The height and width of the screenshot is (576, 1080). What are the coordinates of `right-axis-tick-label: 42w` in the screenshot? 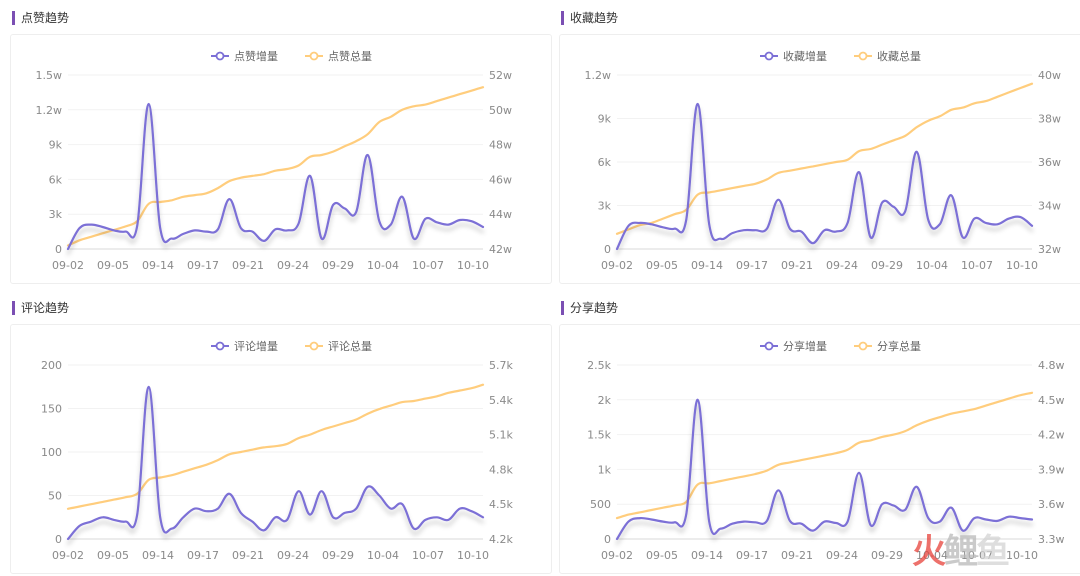 It's located at (500, 249).